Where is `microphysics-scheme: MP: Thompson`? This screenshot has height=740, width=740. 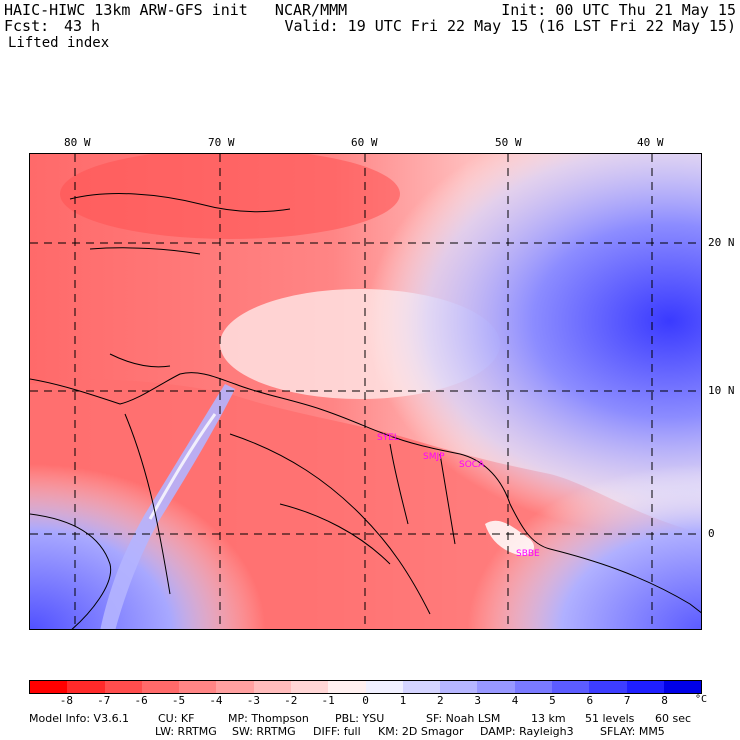
microphysics-scheme: MP: Thompson is located at coordinates (268, 718).